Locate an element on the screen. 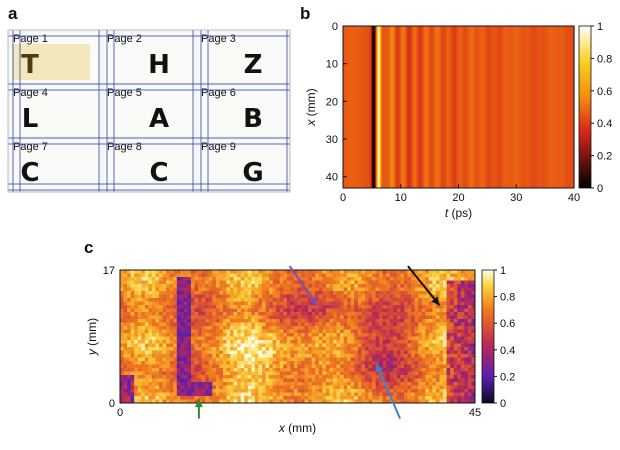 The height and width of the screenshot is (450, 620). colorbar-tick-label: 1 is located at coordinates (600, 27).